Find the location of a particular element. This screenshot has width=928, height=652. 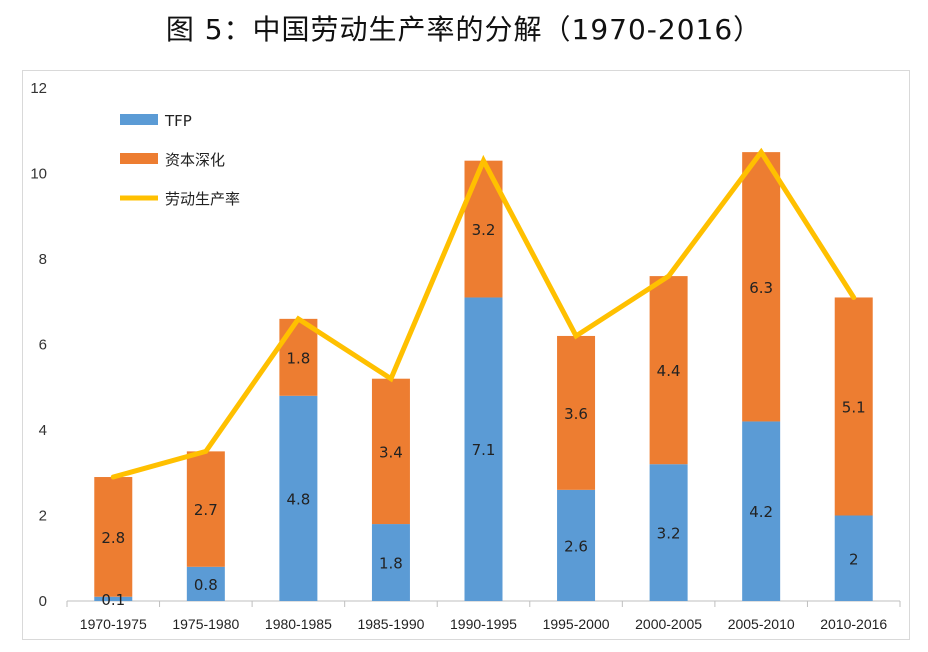

data-label: 3.6 is located at coordinates (576, 414).